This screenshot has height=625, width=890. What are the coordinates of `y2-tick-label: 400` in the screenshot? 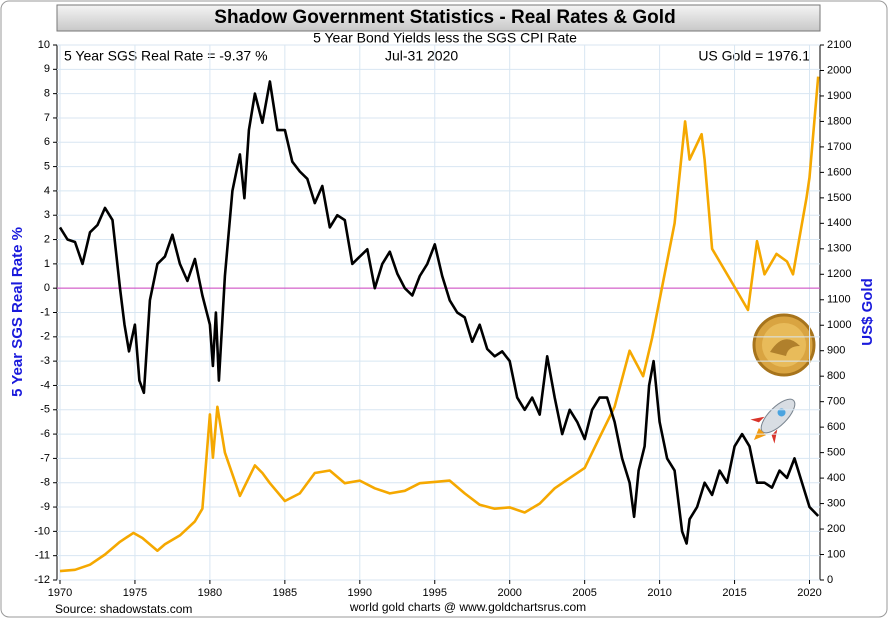 It's located at (836, 478).